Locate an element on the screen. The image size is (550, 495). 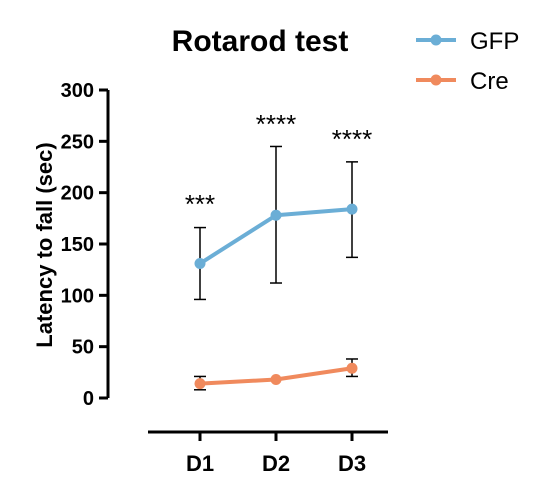
y-tick-label: 0 is located at coordinates (88, 399).